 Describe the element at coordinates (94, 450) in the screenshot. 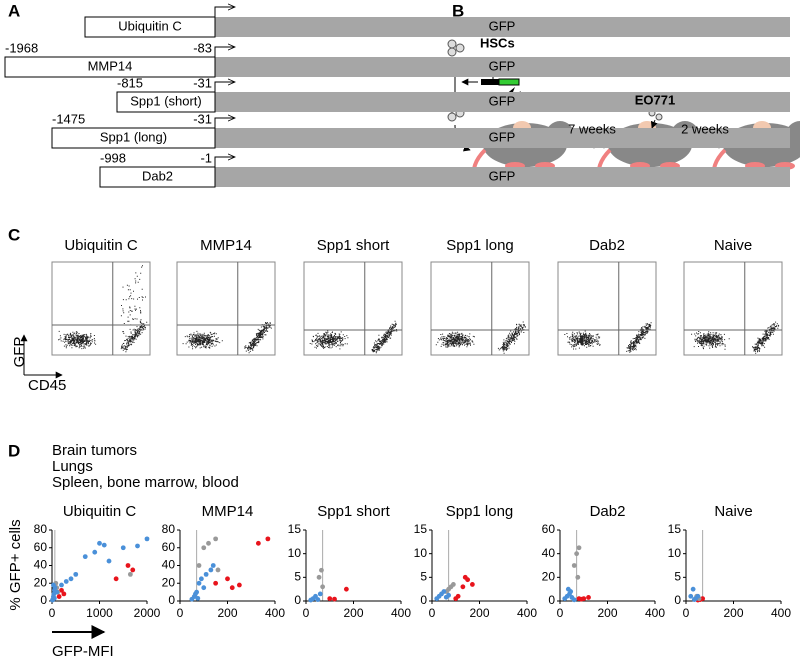

I see `legend-entry: Brain tumors` at that location.